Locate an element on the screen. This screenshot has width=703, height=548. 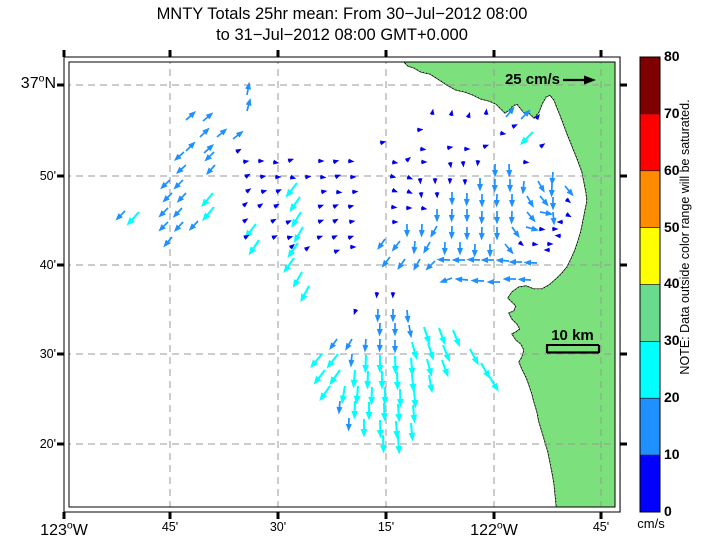
colorbar-swatches is located at coordinates (650, 284).